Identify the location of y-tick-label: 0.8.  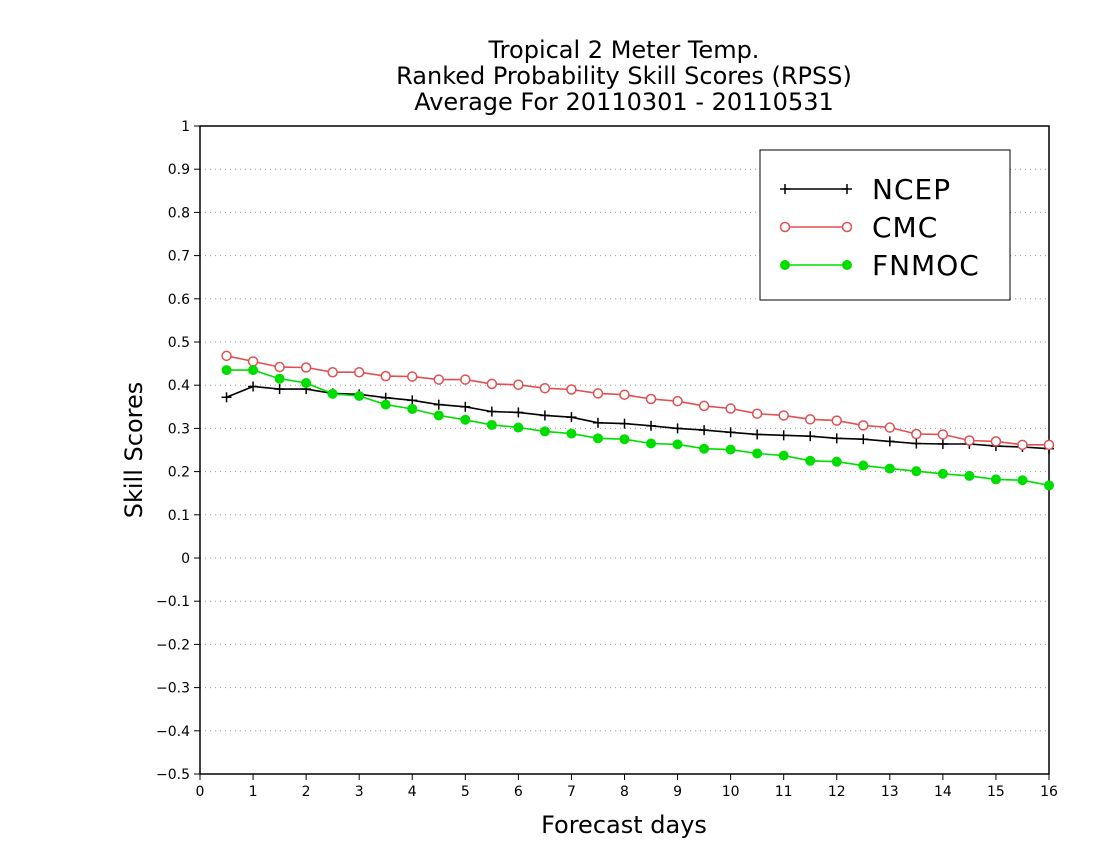
(179, 213).